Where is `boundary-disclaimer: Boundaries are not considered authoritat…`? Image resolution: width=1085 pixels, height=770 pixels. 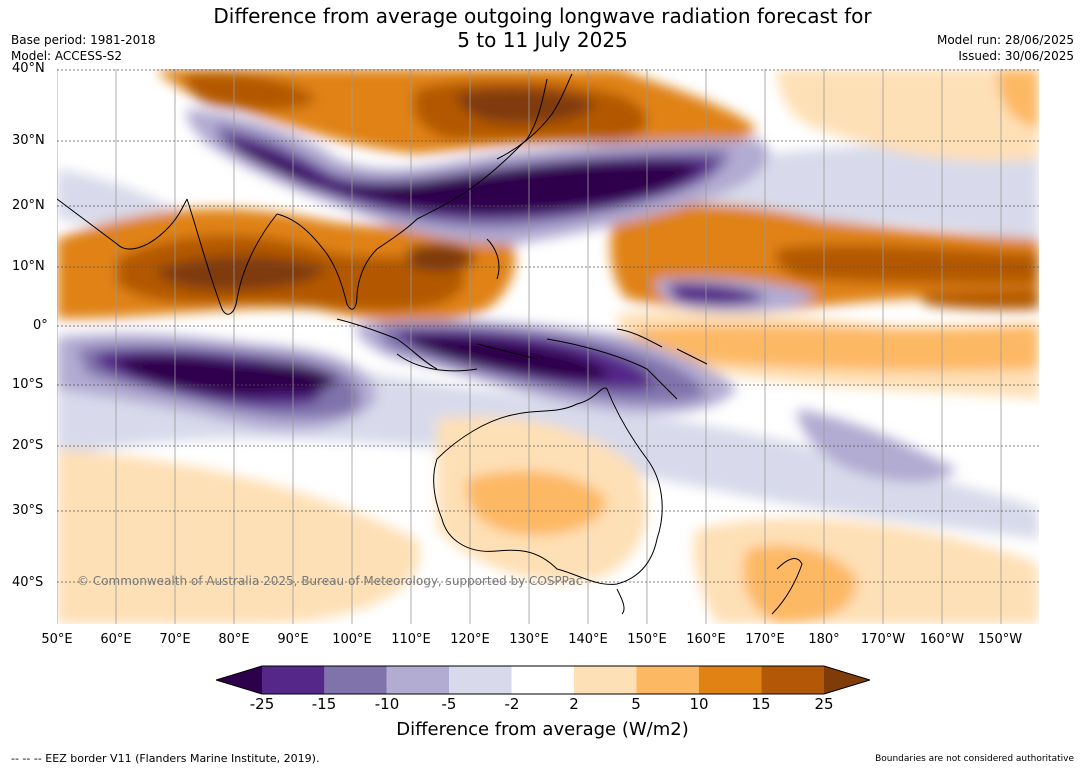
boundary-disclaimer: Boundaries are not considered authoritat… is located at coordinates (974, 759).